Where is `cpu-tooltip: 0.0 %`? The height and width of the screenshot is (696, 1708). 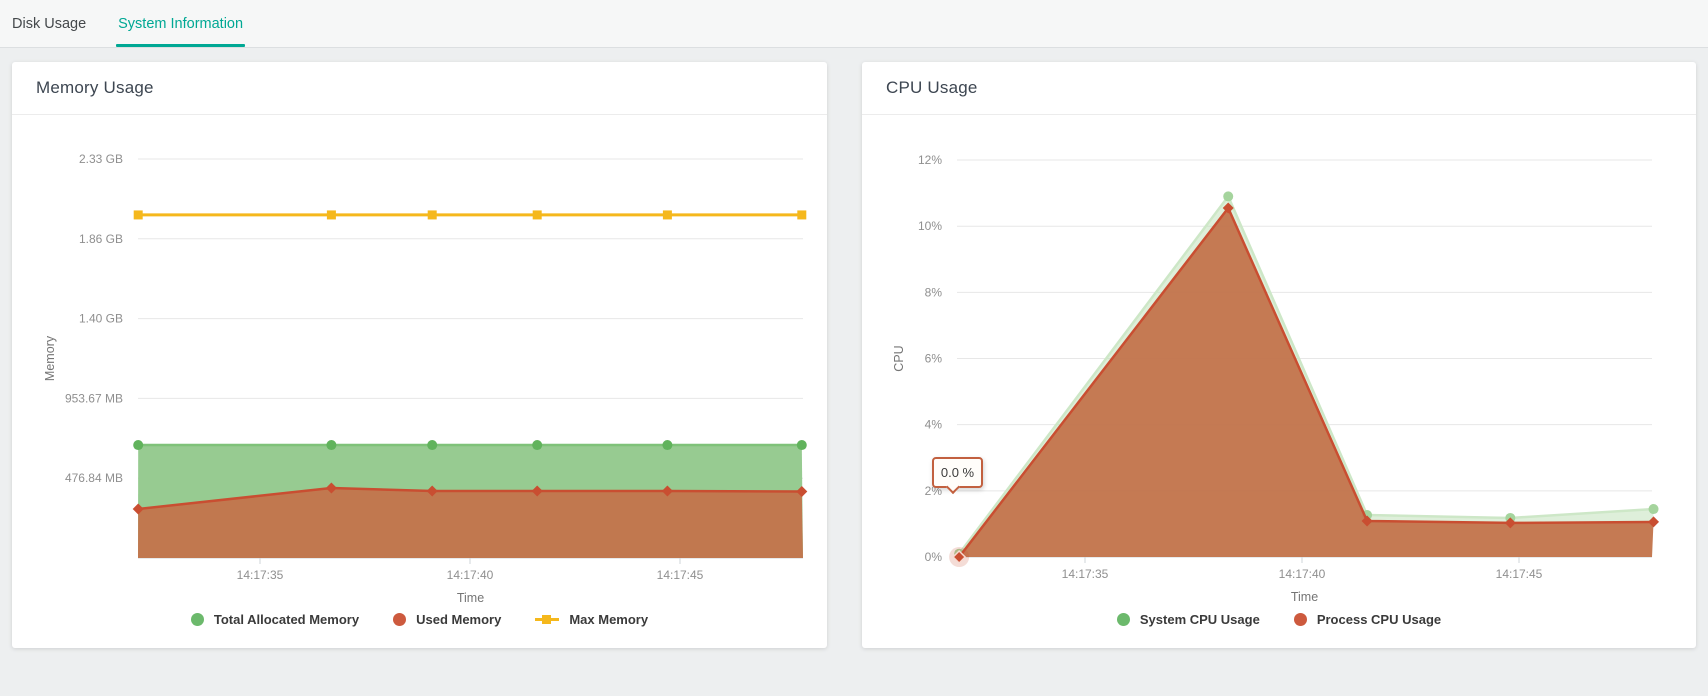
cpu-tooltip: 0.0 % is located at coordinates (957, 476).